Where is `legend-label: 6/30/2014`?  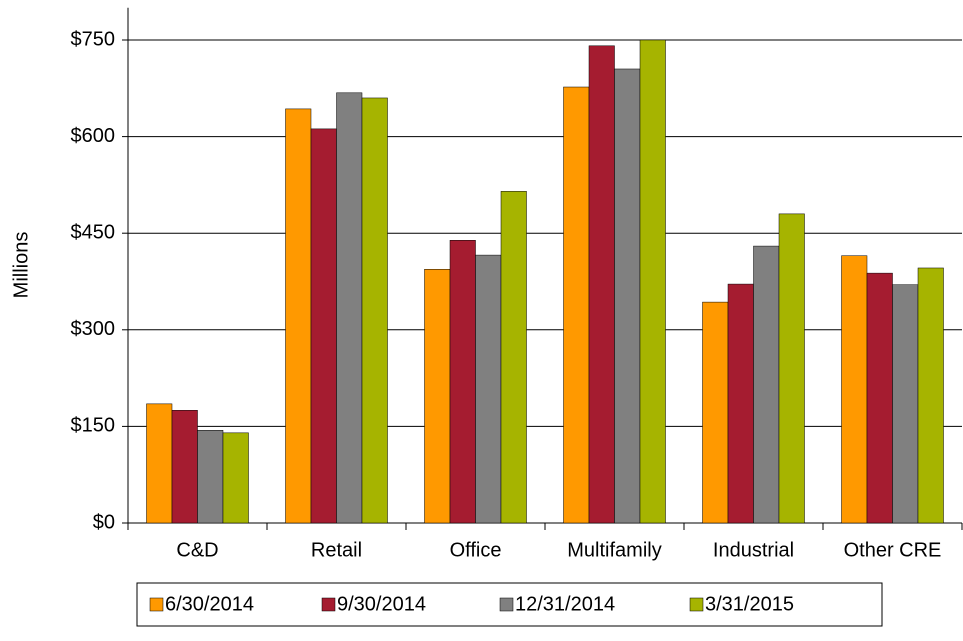
legend-label: 6/30/2014 is located at coordinates (209, 604).